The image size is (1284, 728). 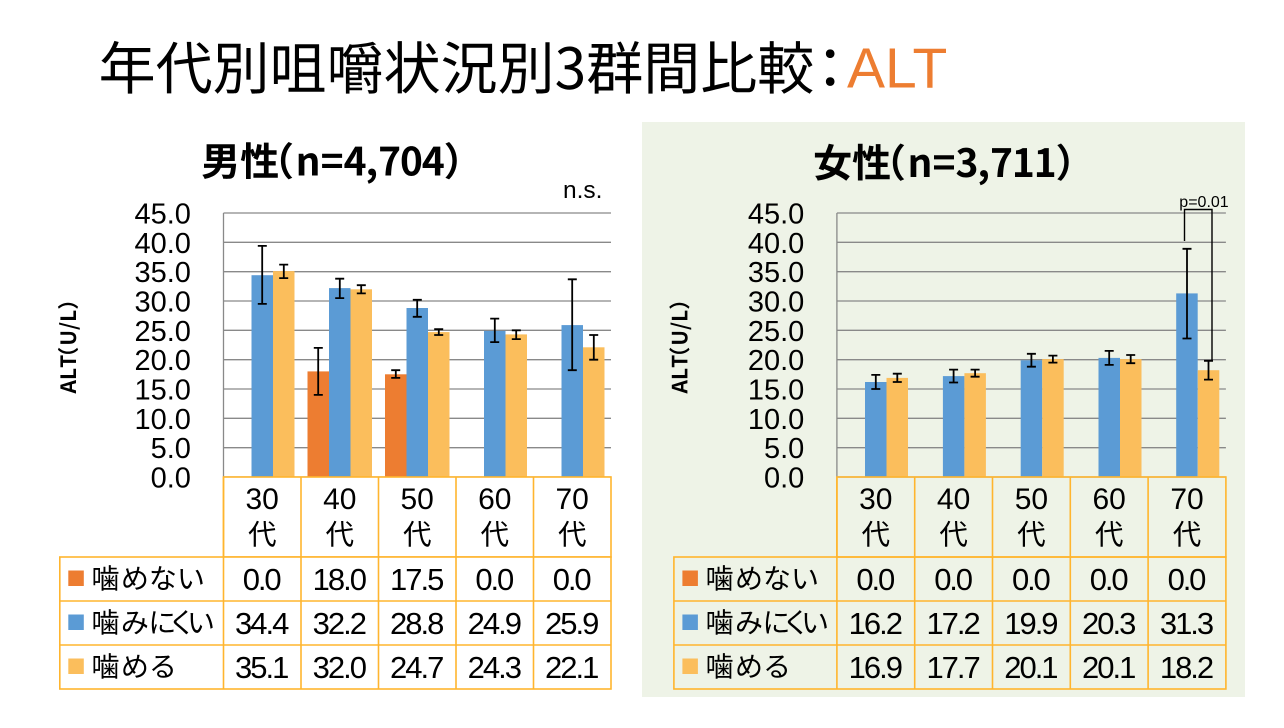 What do you see at coordinates (495, 667) in the screenshot?
I see `svg-text: 24.3` at bounding box center [495, 667].